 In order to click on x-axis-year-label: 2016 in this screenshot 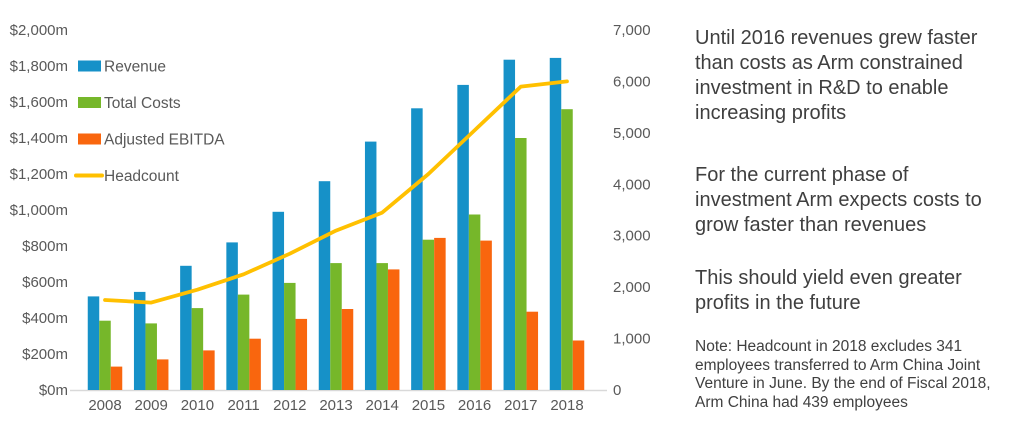, I will do `click(474, 405)`.